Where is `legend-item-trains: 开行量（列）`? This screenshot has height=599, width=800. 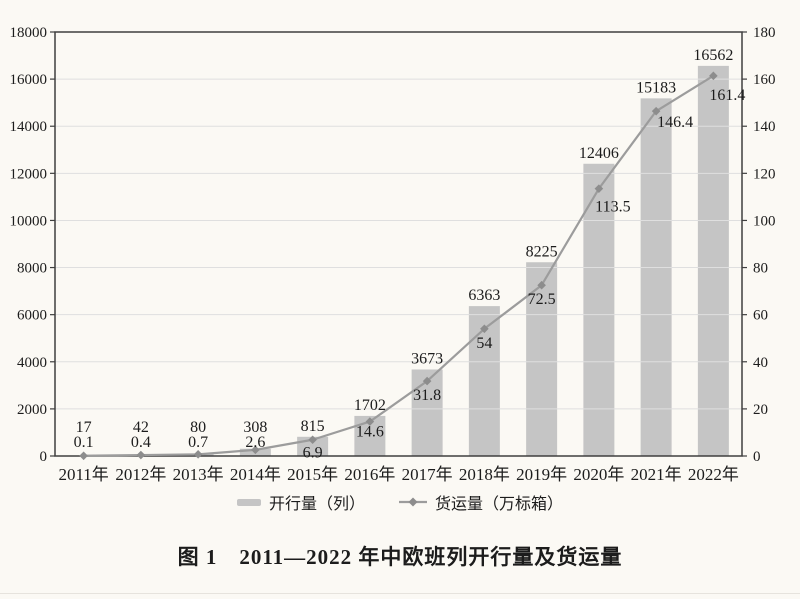
legend-item-trains: 开行量（列） is located at coordinates (300, 502).